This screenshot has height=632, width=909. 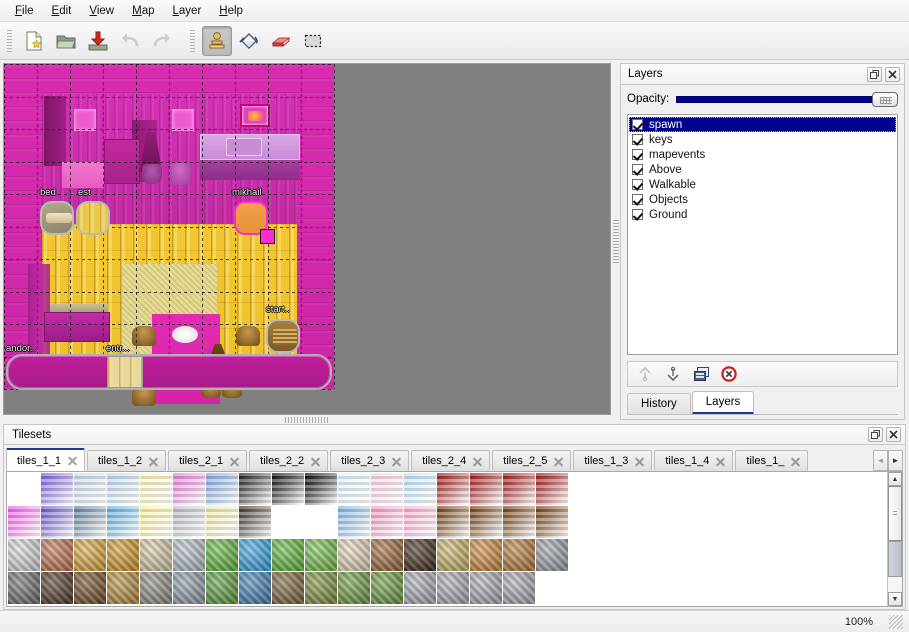 I want to click on tileset-scrollbar-thumb, so click(x=895, y=514).